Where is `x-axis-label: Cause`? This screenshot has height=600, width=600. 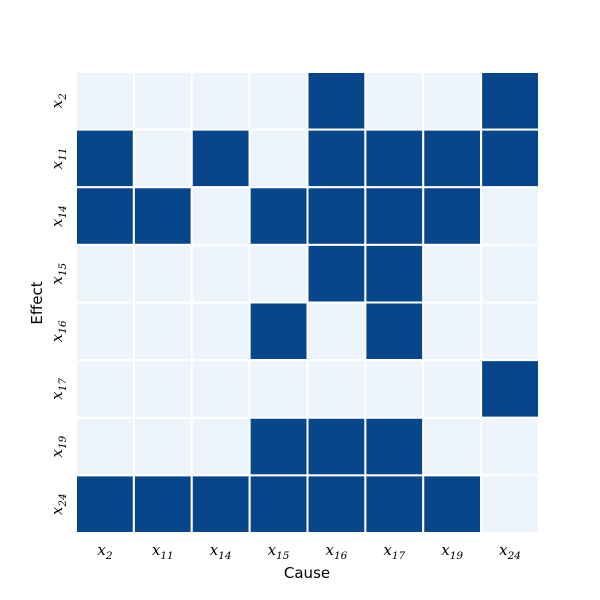
x-axis-label: Cause is located at coordinates (307, 573).